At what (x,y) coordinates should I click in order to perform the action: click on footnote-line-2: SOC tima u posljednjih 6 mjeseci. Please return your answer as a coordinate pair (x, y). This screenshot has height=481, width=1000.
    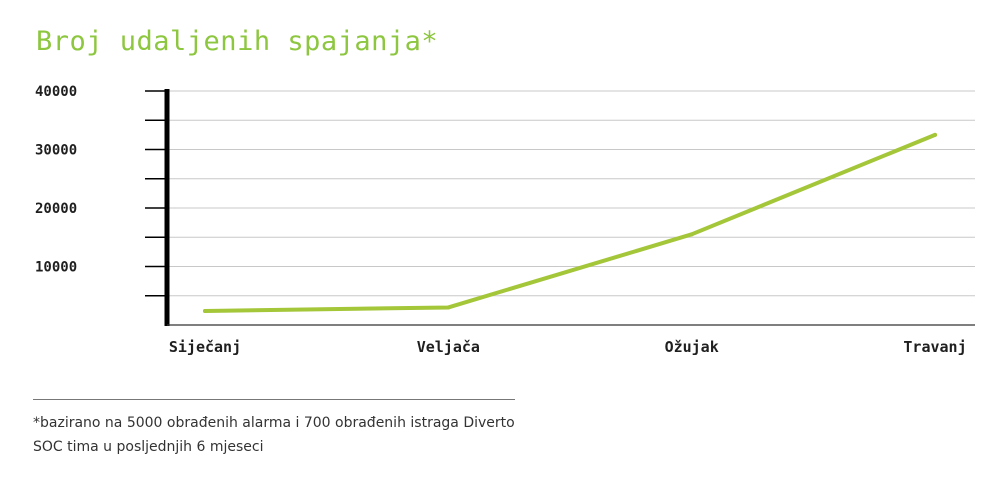
    Looking at the image, I should click on (148, 447).